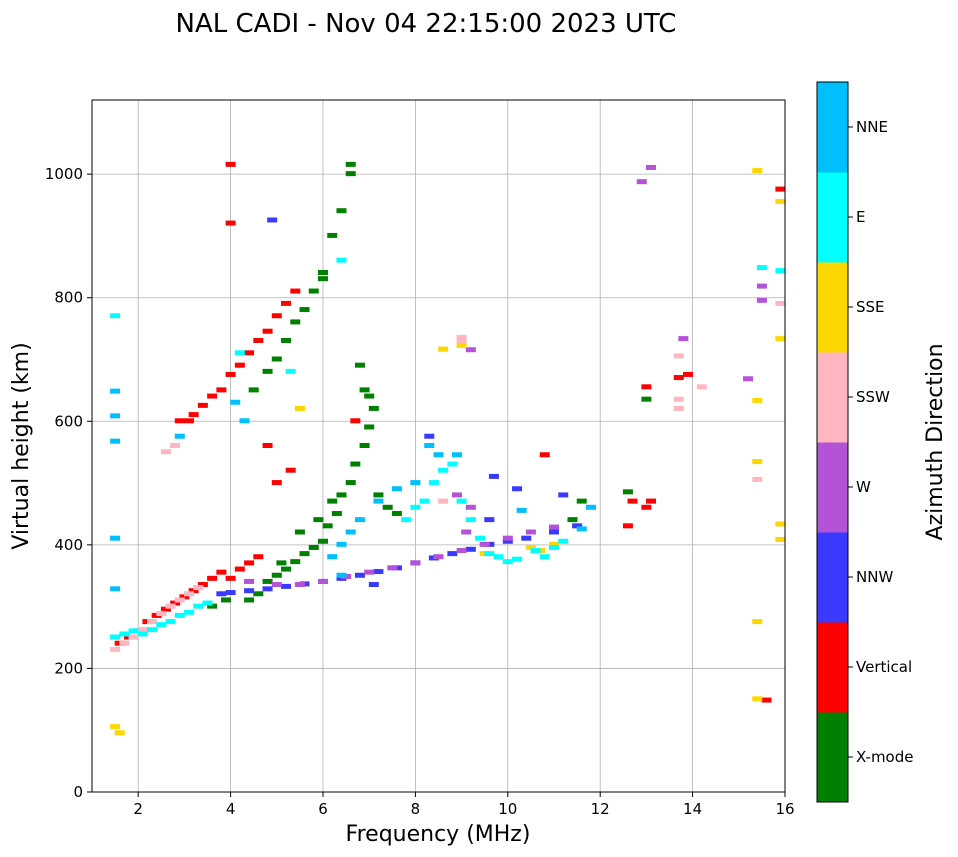 The image size is (958, 857). Describe the element at coordinates (353, 490) in the screenshot. I see `series-nne` at that location.